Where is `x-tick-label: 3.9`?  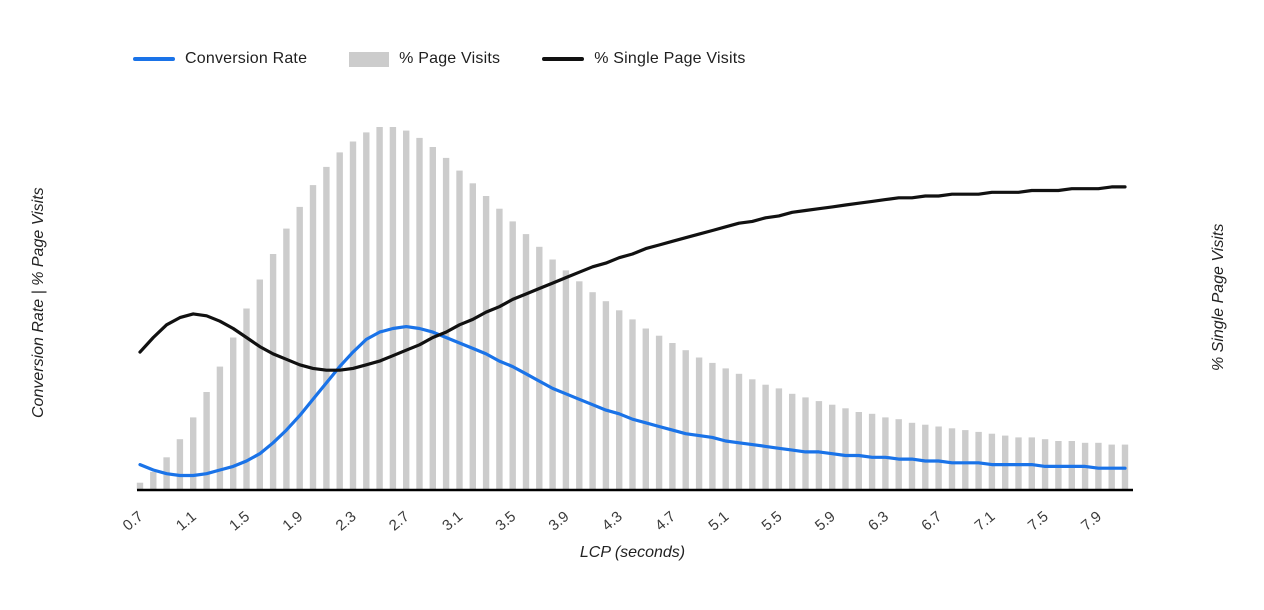 x-tick-label: 3.9 is located at coordinates (559, 521).